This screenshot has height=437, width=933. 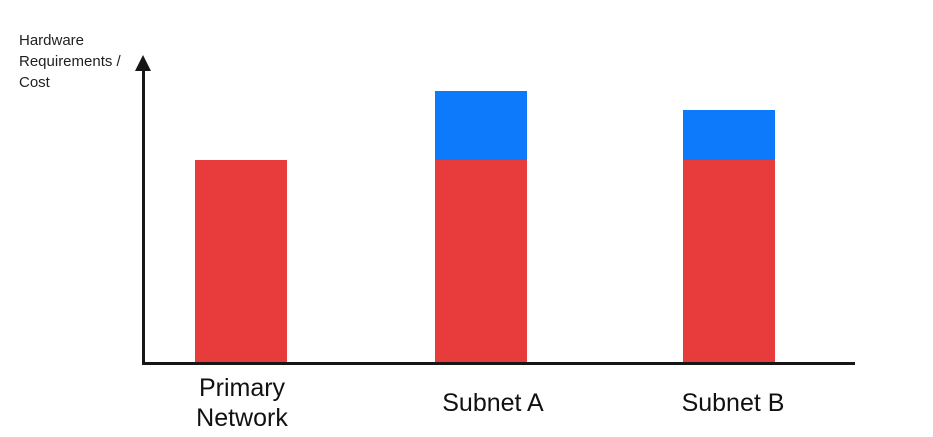 What do you see at coordinates (242, 403) in the screenshot?
I see `category-label: Primary Network` at bounding box center [242, 403].